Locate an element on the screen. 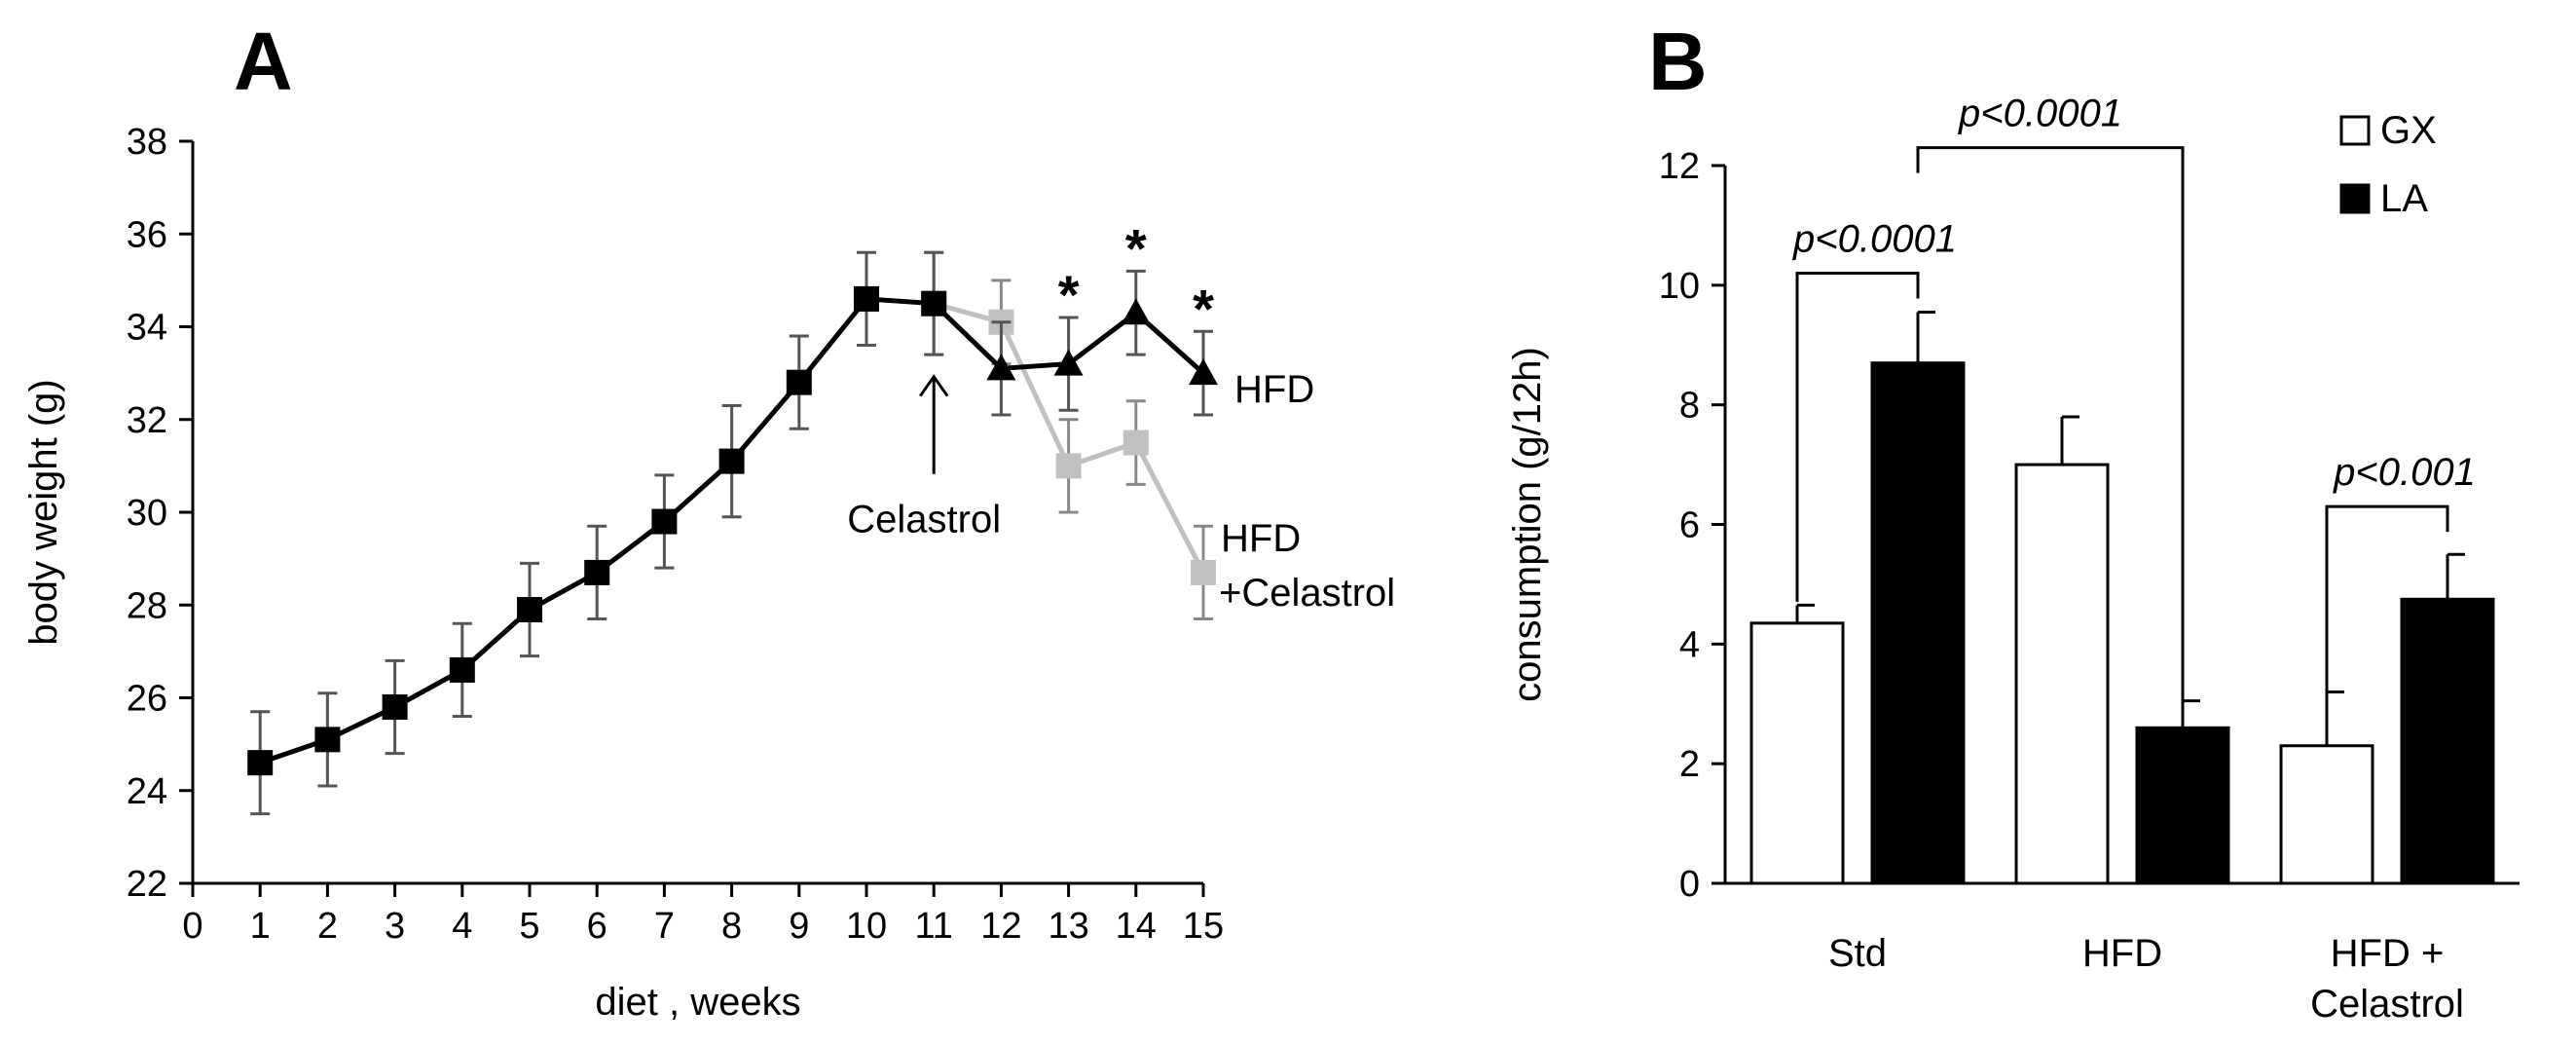 The image size is (2576, 1045). x-tick-label: 13 is located at coordinates (1068, 926).